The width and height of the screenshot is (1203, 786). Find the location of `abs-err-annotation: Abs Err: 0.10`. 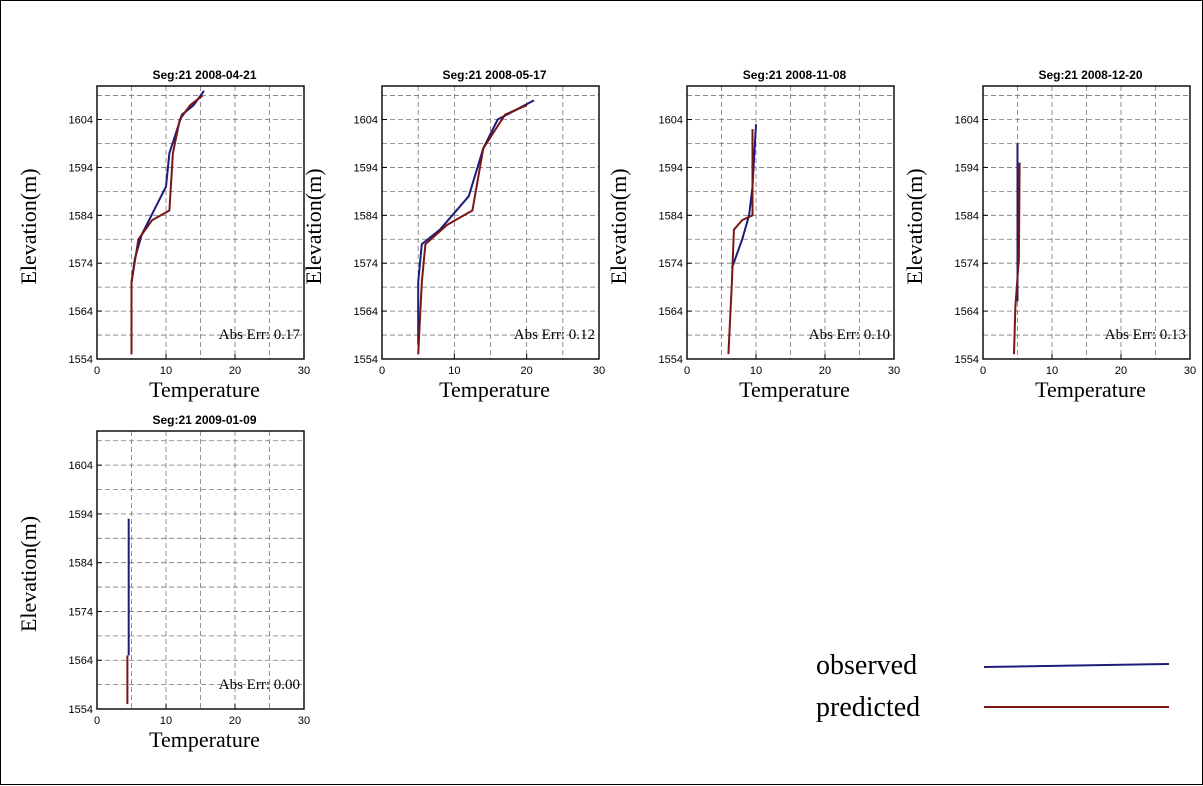

abs-err-annotation: Abs Err: 0.10 is located at coordinates (849, 335).